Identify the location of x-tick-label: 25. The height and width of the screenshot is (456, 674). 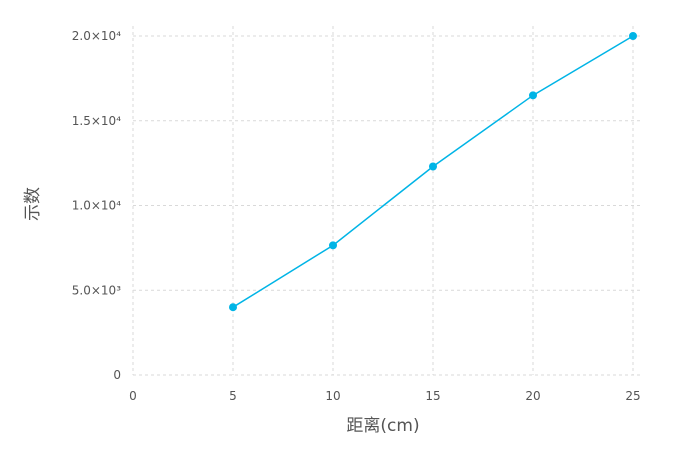
(632, 396).